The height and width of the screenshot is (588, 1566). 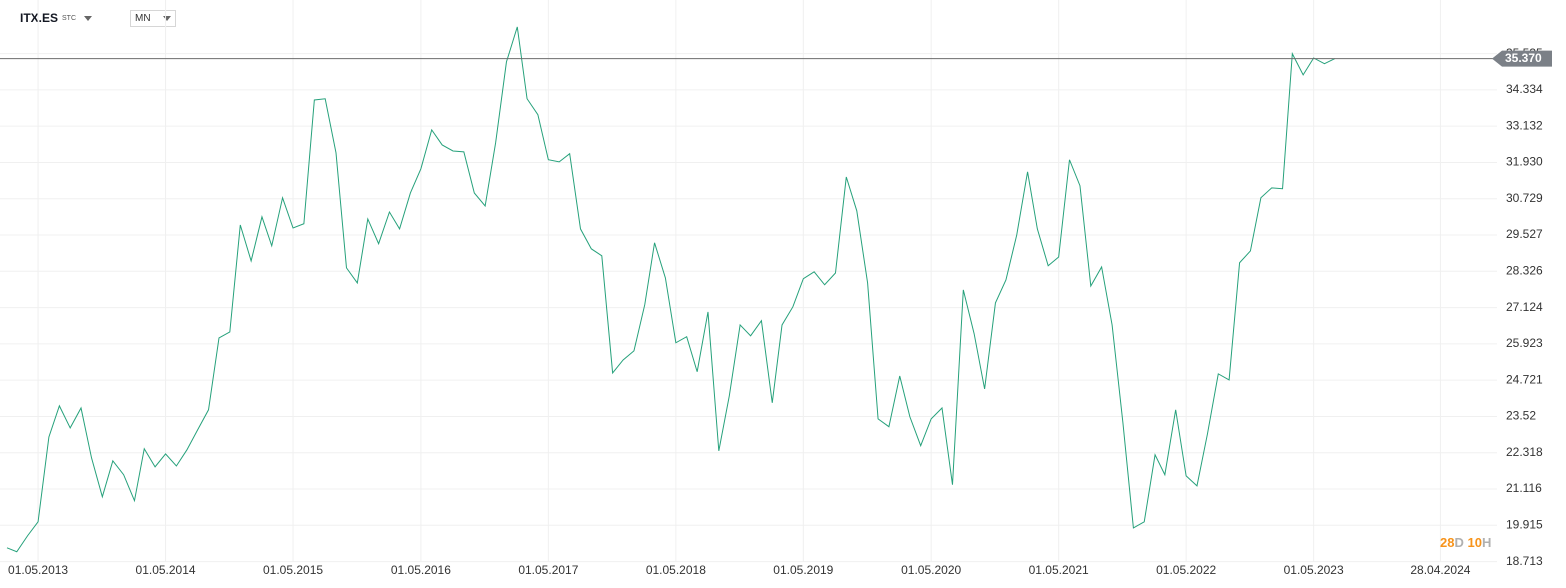 I want to click on x-tick-label: 01.05.2018, so click(x=676, y=570).